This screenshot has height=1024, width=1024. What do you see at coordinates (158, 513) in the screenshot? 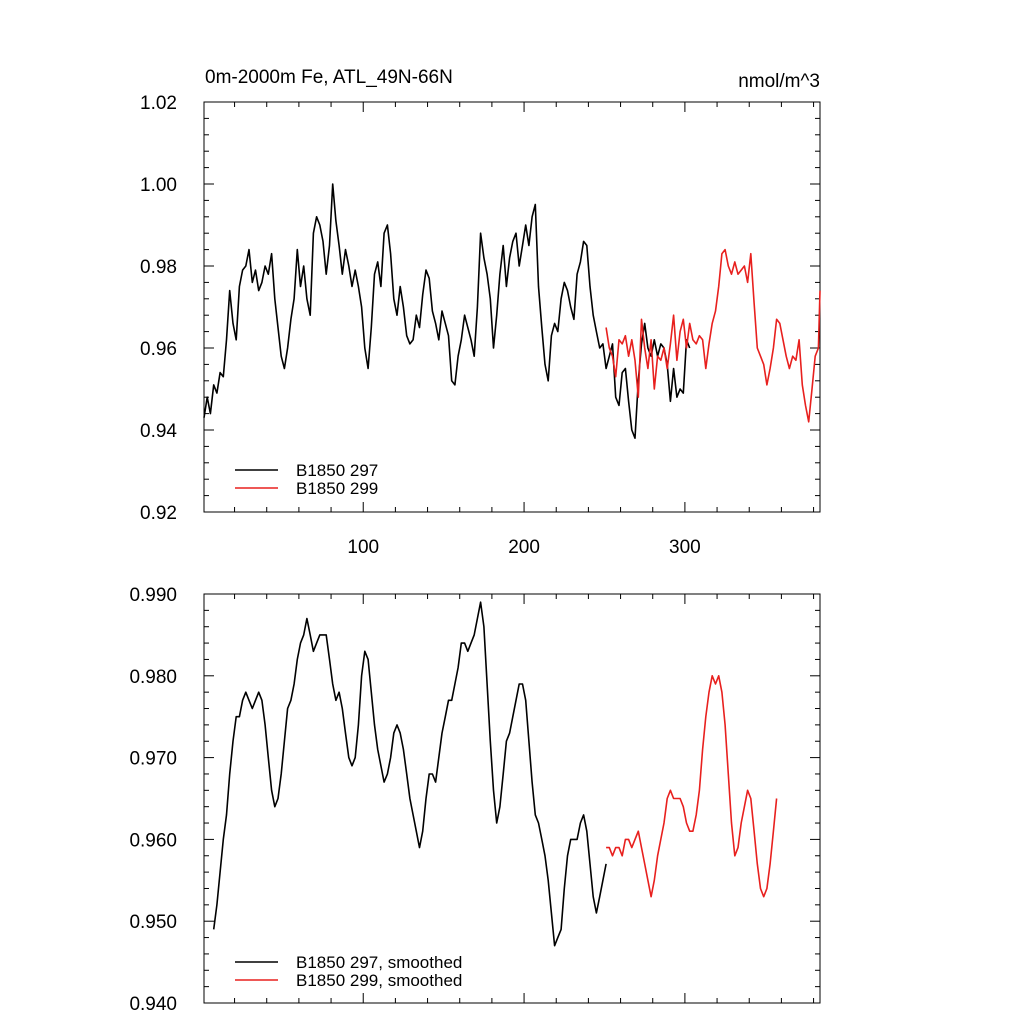
I see `y-tick-label: 0.92` at bounding box center [158, 513].